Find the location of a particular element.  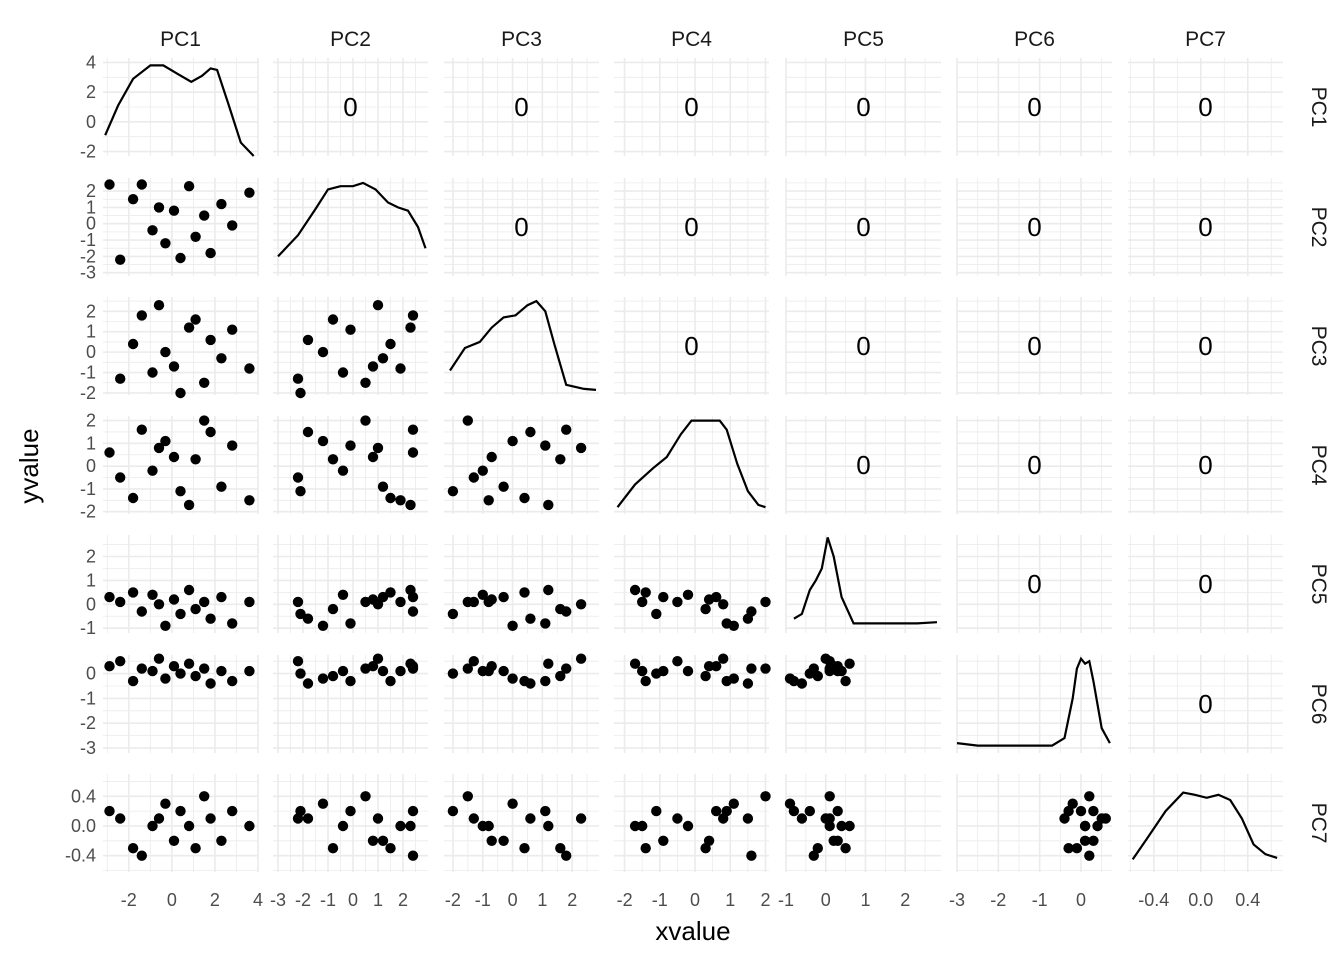

y-axis-title: yvalue is located at coordinates (29, 465).